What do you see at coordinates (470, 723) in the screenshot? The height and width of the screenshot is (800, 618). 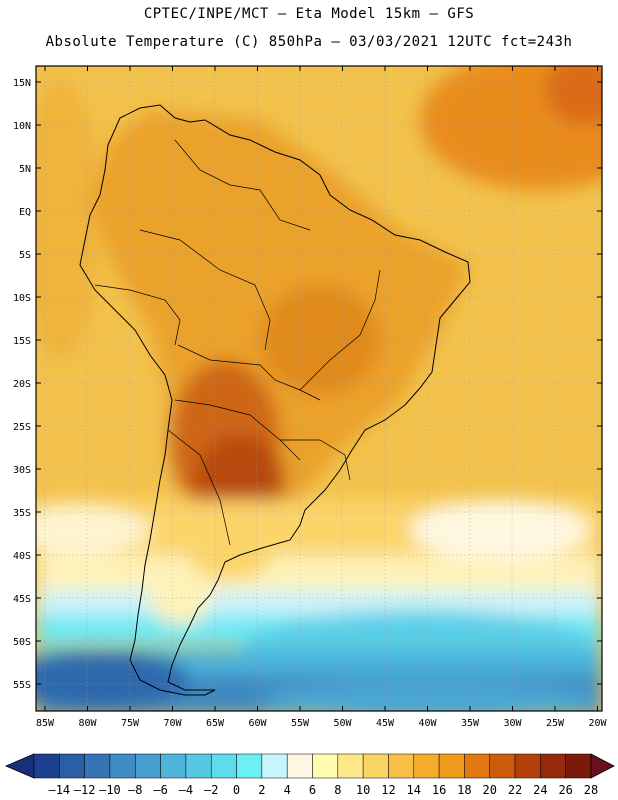 I see `lon-tick-label: 35W` at bounding box center [470, 723].